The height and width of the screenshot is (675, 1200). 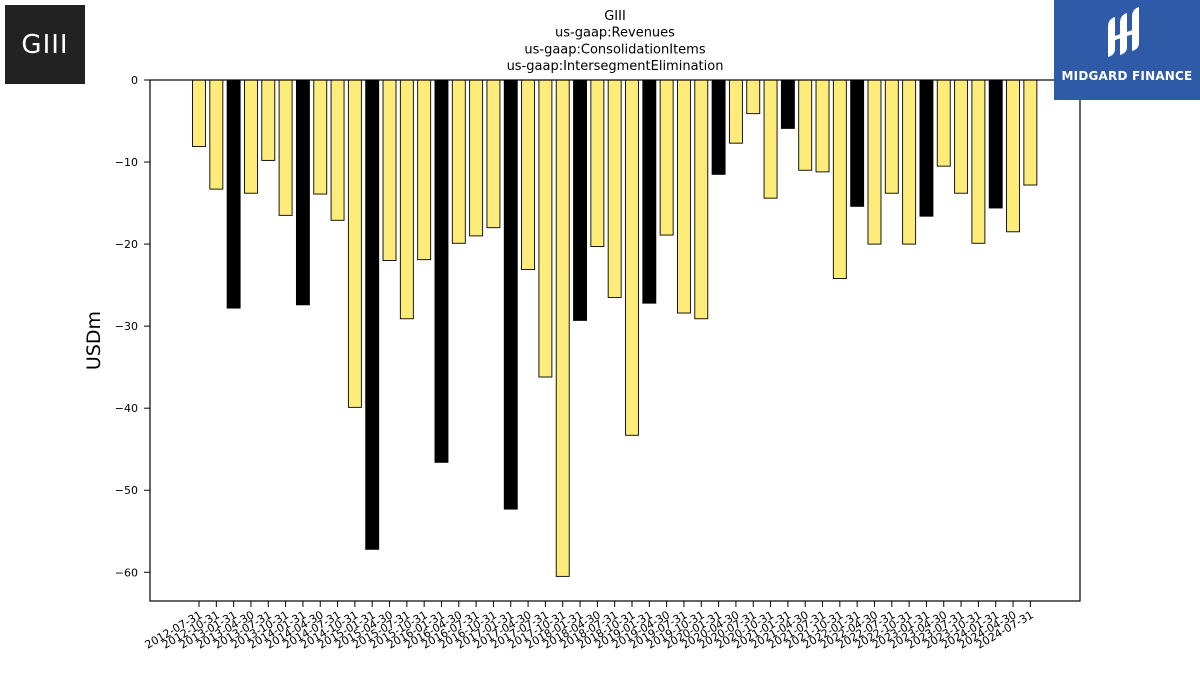 What do you see at coordinates (126, 244) in the screenshot?
I see `y-tick-label: −20` at bounding box center [126, 244].